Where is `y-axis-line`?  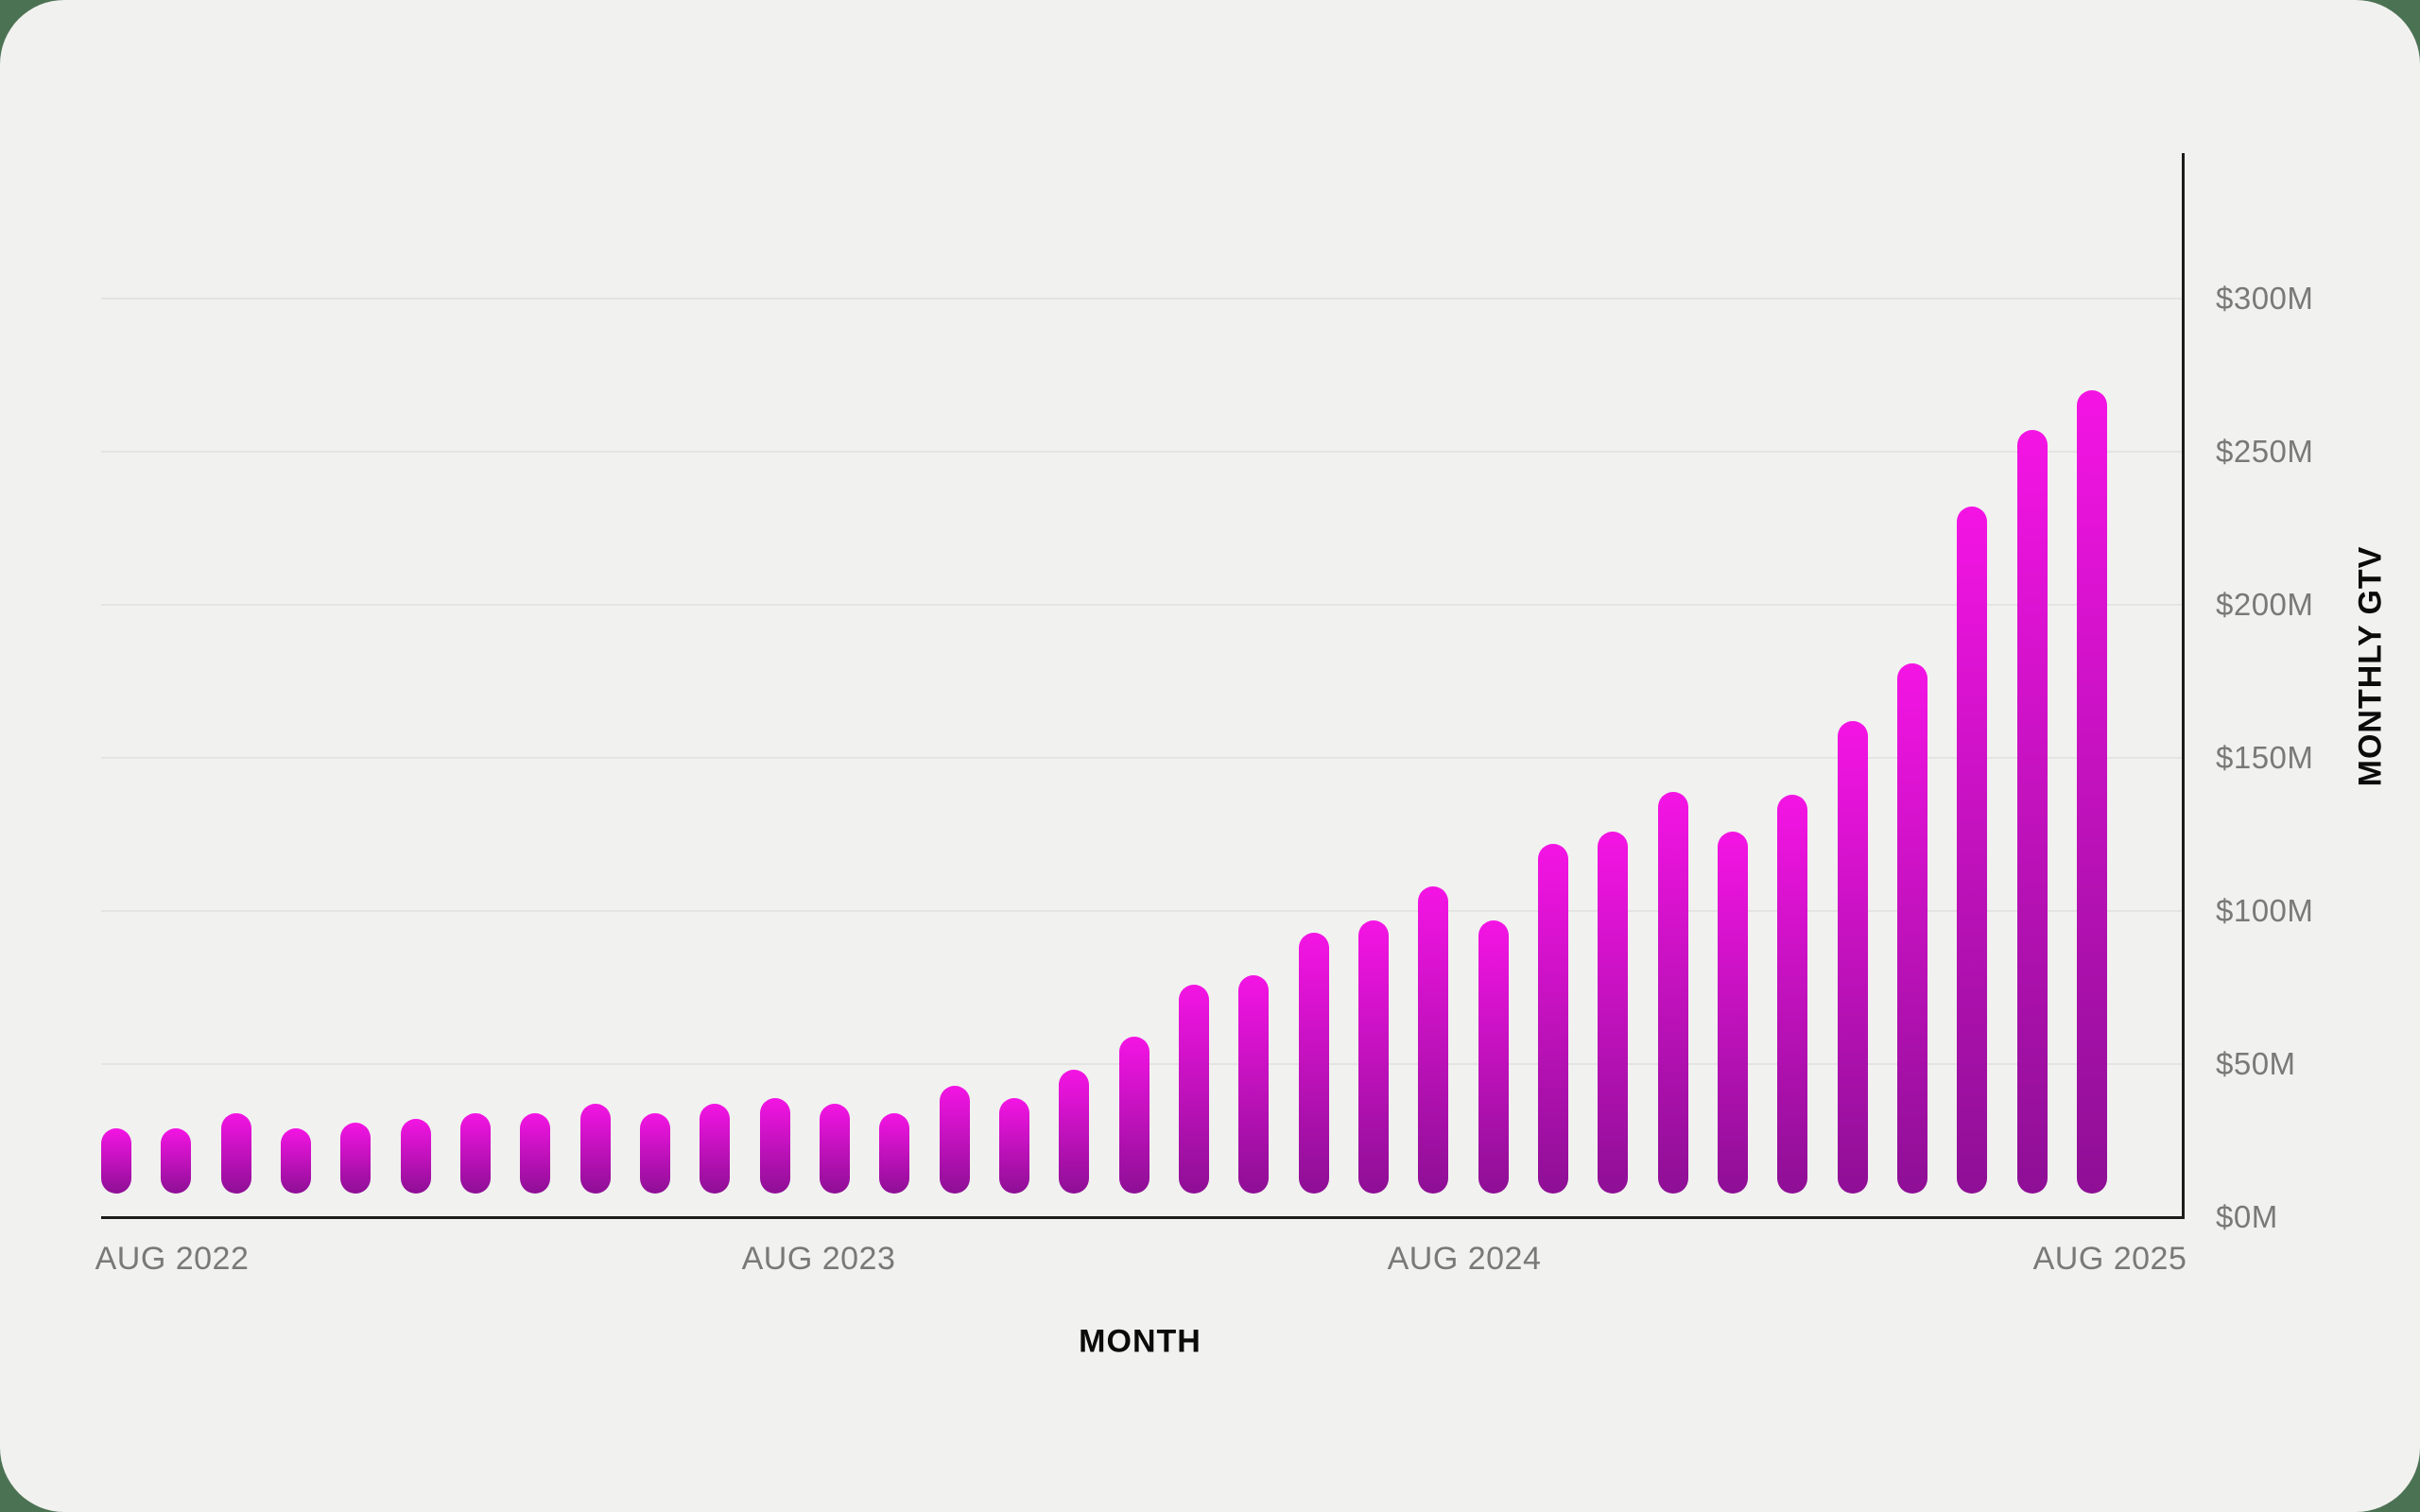 y-axis-line is located at coordinates (2183, 686).